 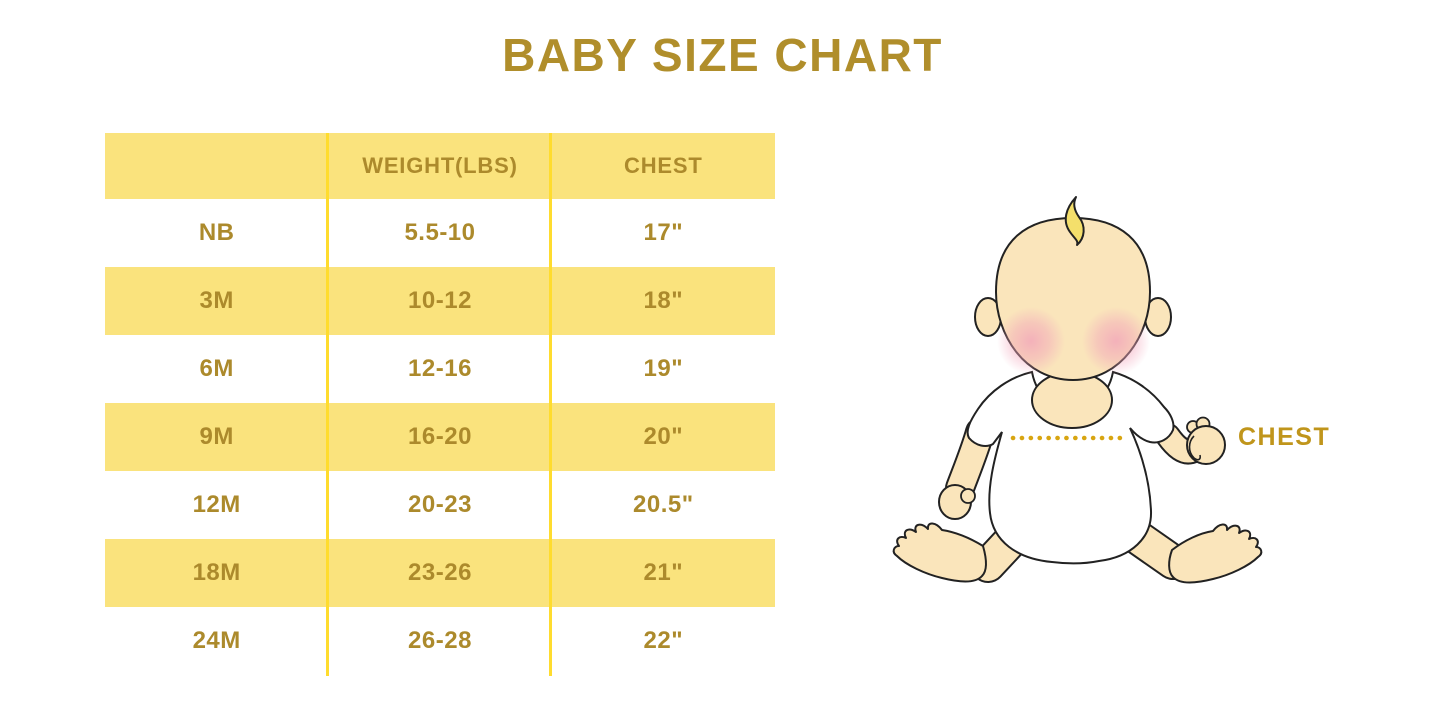 What do you see at coordinates (216, 572) in the screenshot?
I see `size-cell: 18M` at bounding box center [216, 572].